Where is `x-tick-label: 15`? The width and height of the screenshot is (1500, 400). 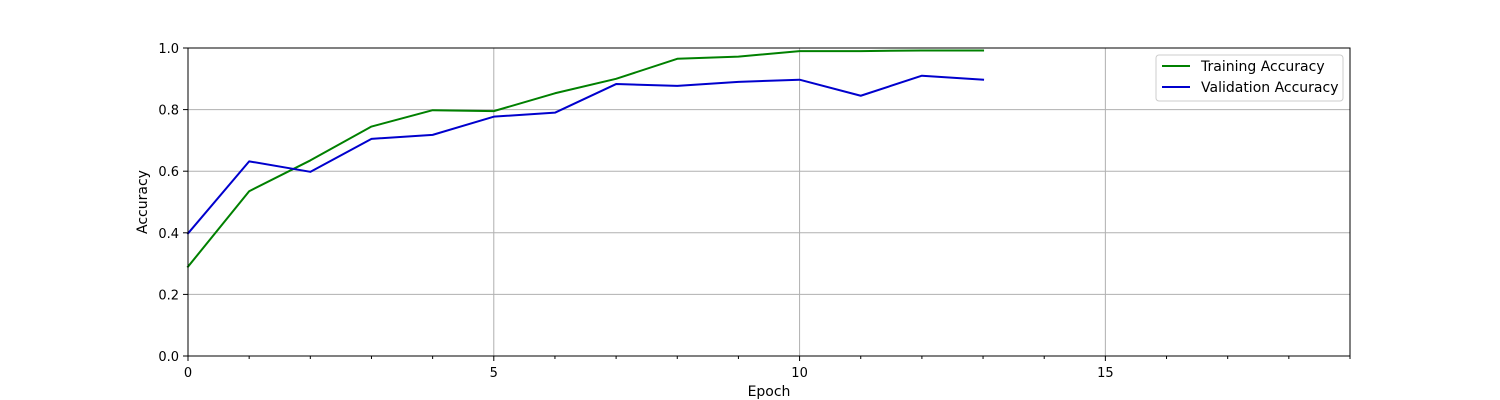
x-tick-label: 15 is located at coordinates (1105, 373).